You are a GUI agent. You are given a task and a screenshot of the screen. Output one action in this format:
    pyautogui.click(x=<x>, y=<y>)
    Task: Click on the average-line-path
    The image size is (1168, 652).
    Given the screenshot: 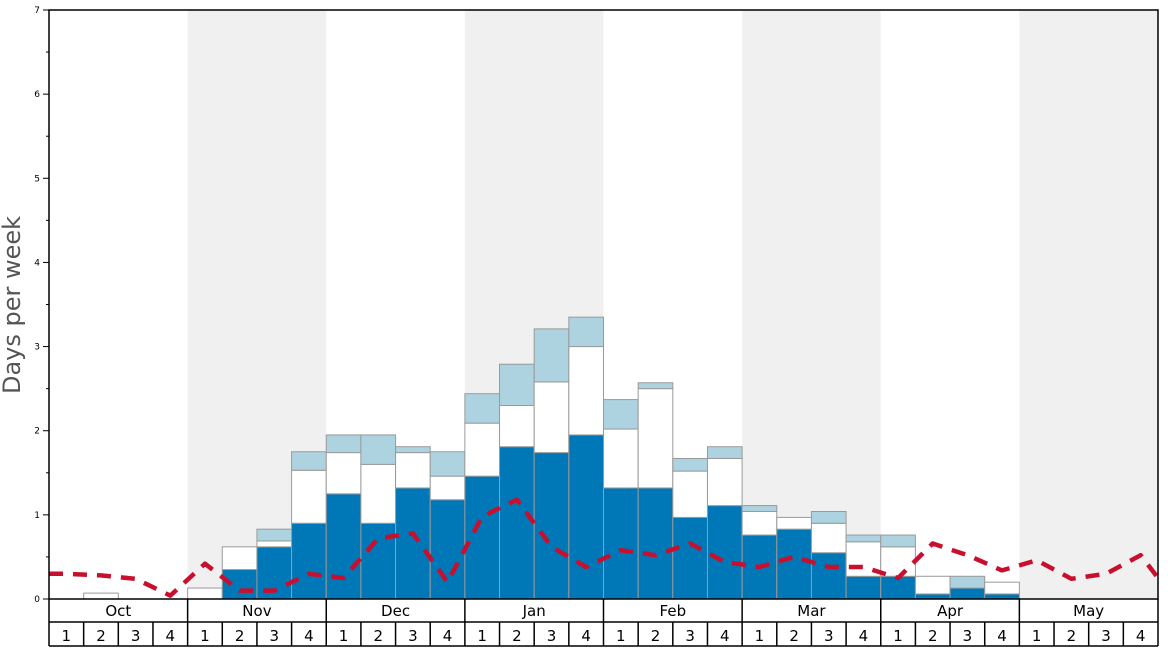 What is the action you would take?
    pyautogui.click(x=604, y=547)
    